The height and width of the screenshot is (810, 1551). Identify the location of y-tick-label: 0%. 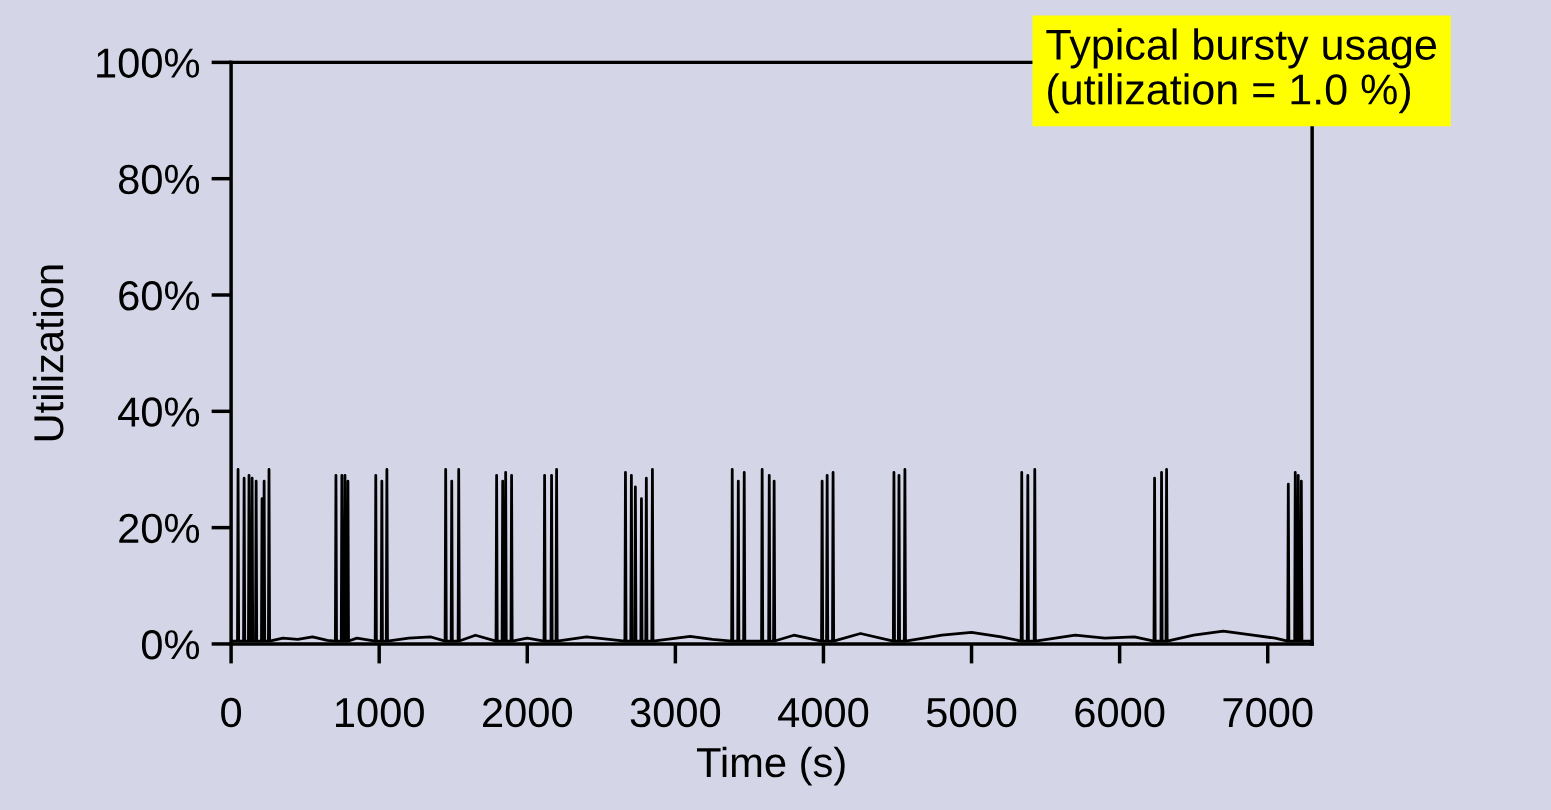
(170, 644).